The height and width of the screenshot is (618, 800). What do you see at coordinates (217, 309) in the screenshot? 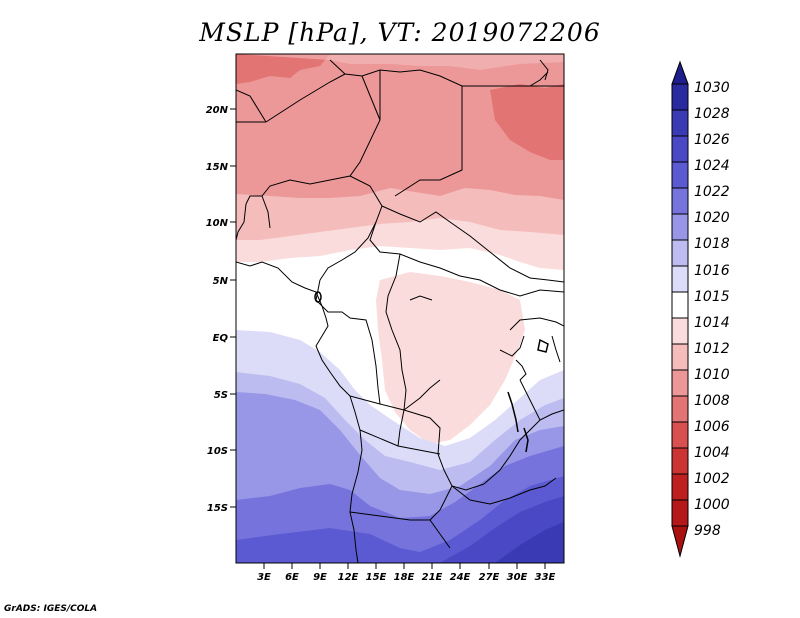
I see `lat-labels: 20N 15N 10N 5N EQ 5S 10S 15S` at bounding box center [217, 309].